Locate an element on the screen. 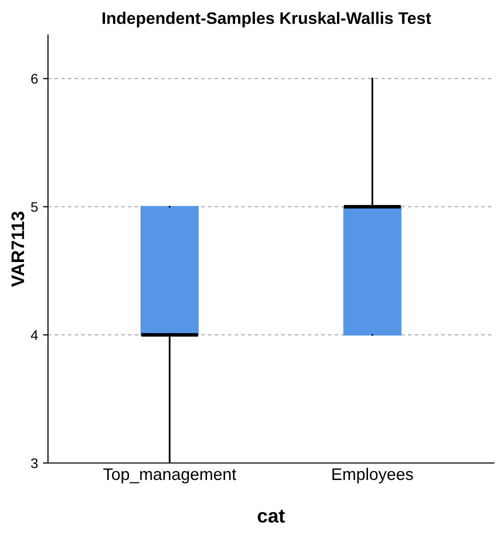  y-tick-label: 6 is located at coordinates (34, 79).